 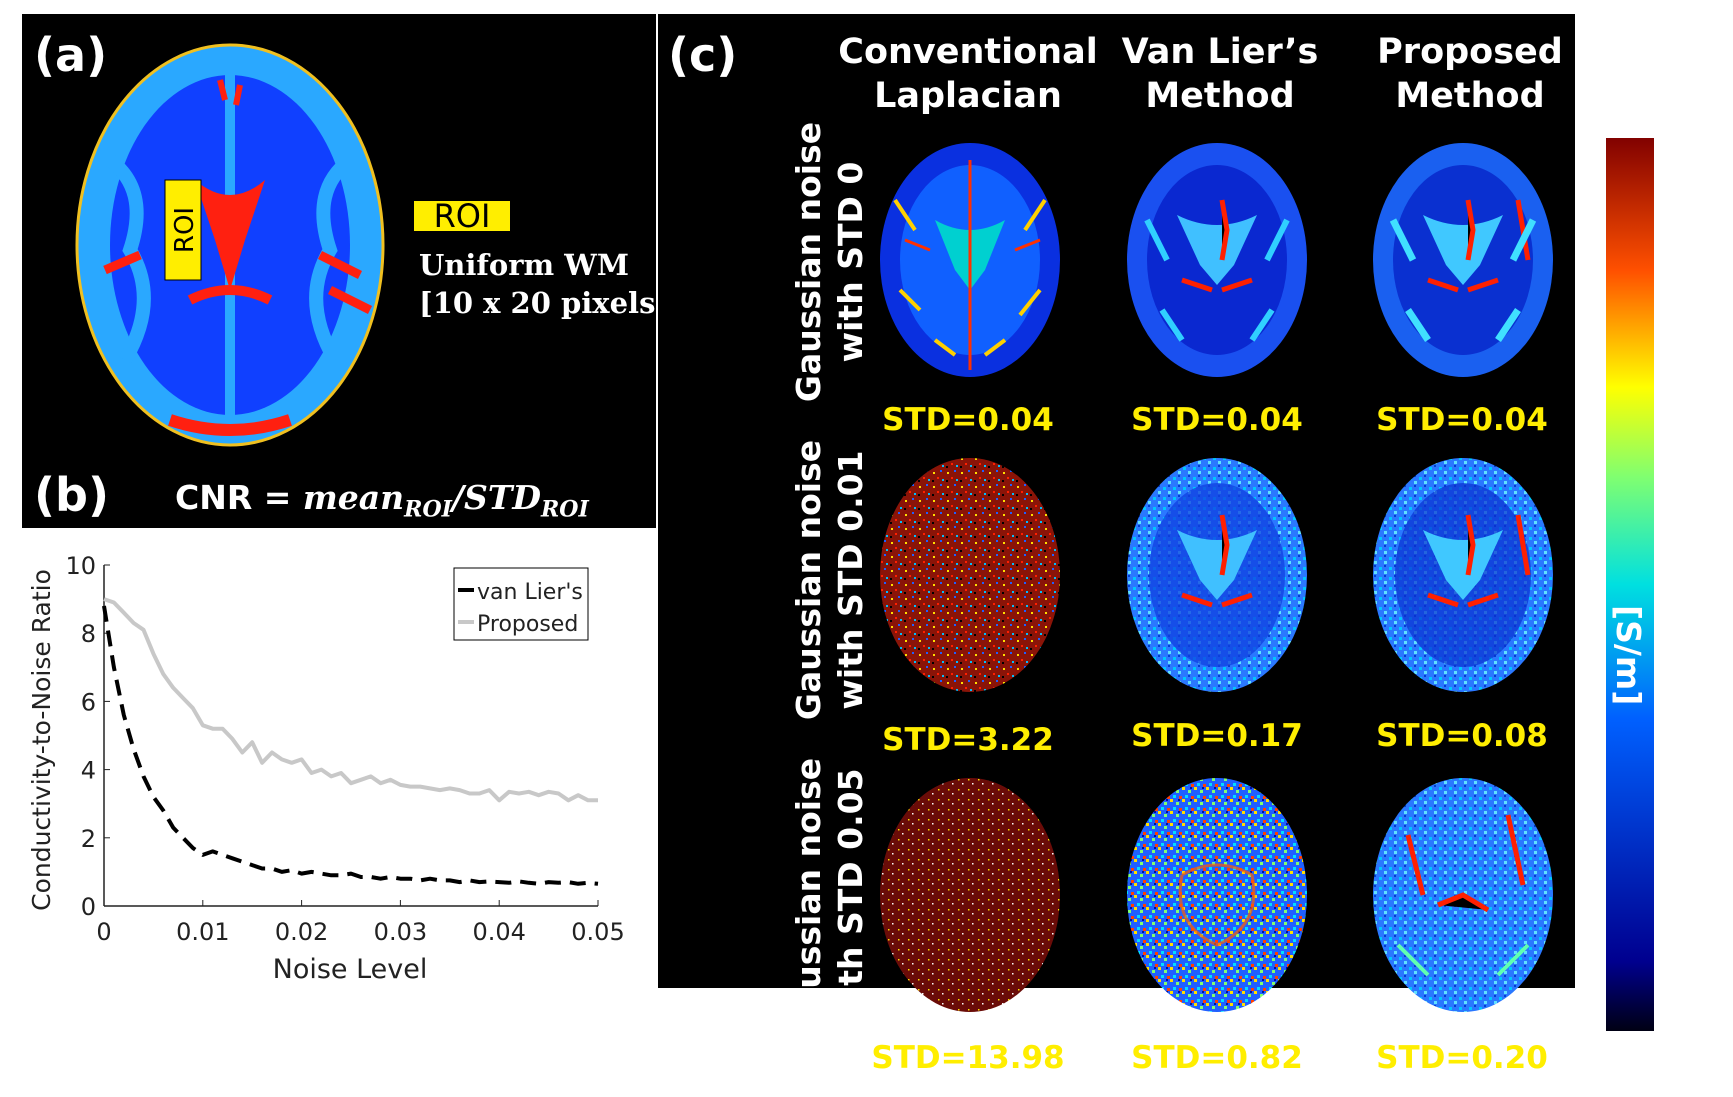 I want to click on colorbar-min-label: 0, so click(x=1676, y=1019).